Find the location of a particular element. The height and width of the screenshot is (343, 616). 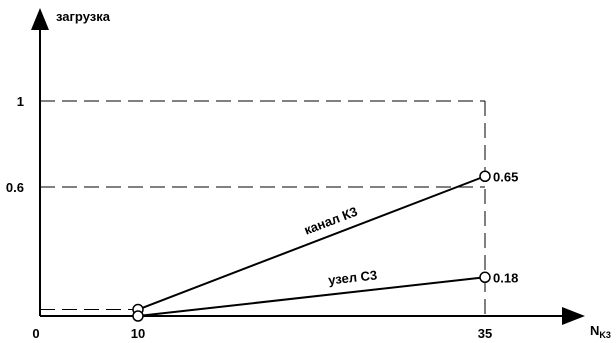

x-tick-label-1: 10 is located at coordinates (138, 333).